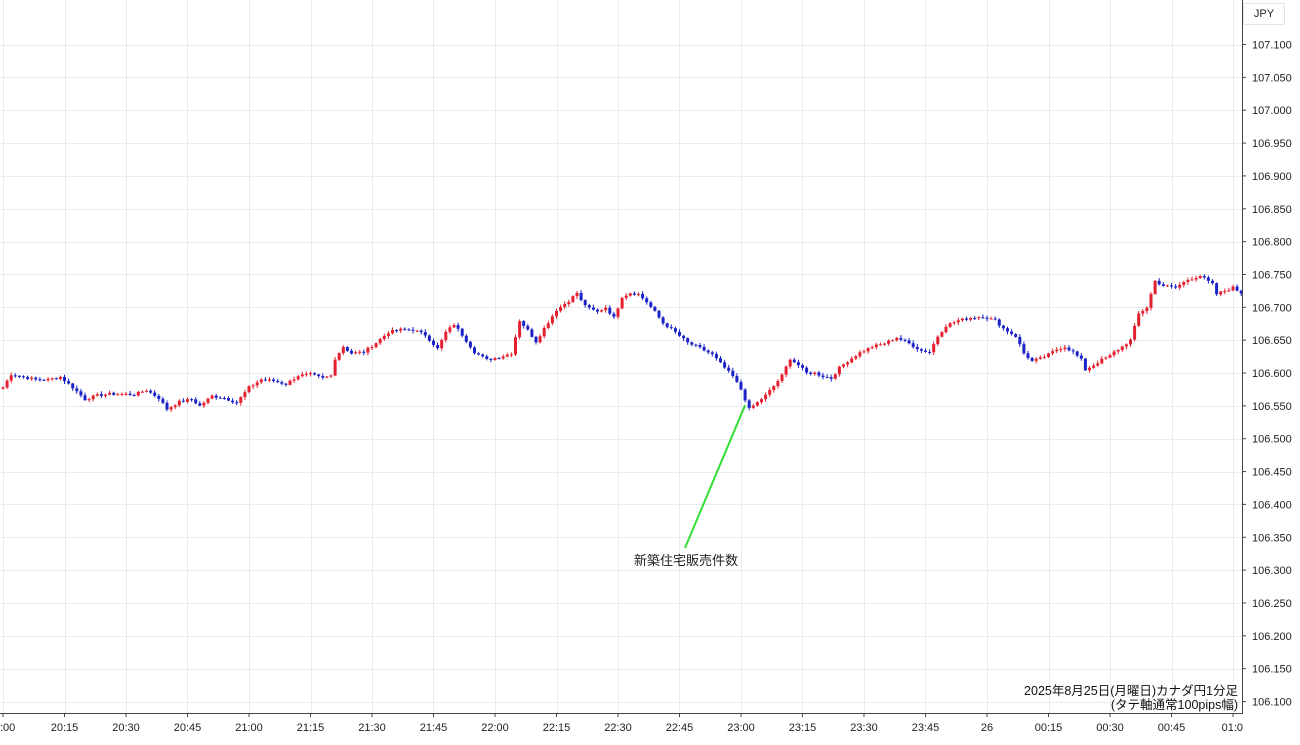 Image resolution: width=1300 pixels, height=745 pixels. I want to click on y-tick-label: 106.200, so click(1272, 637).